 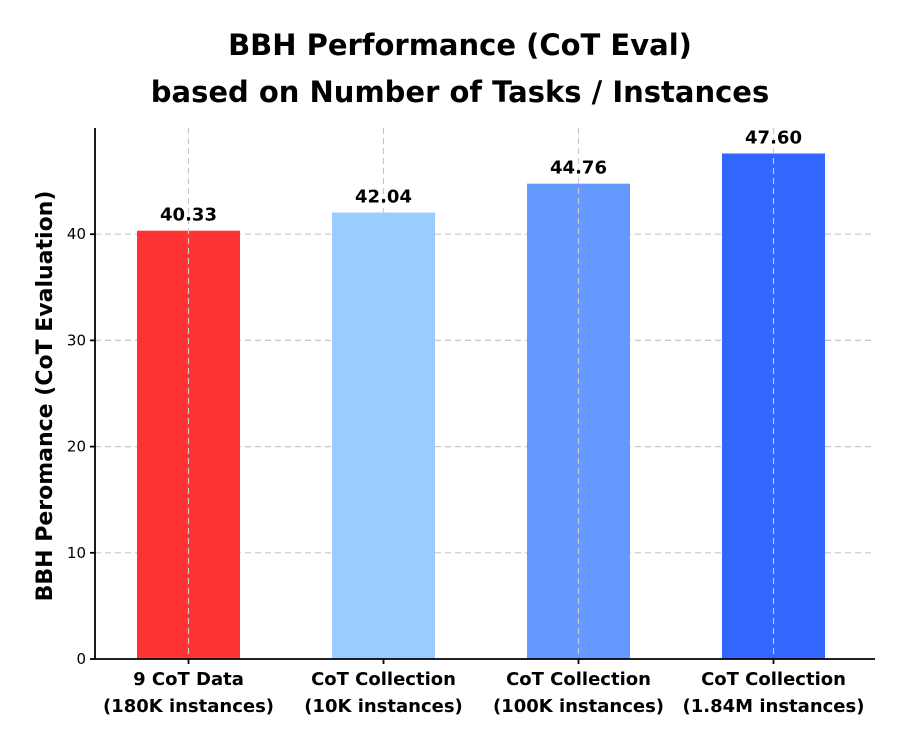 I want to click on value-label: 44.76, so click(x=578, y=168).